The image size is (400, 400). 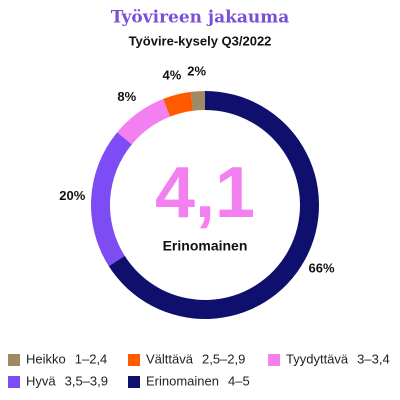 I want to click on legend-range: 2,5–2,9, so click(x=223, y=358).